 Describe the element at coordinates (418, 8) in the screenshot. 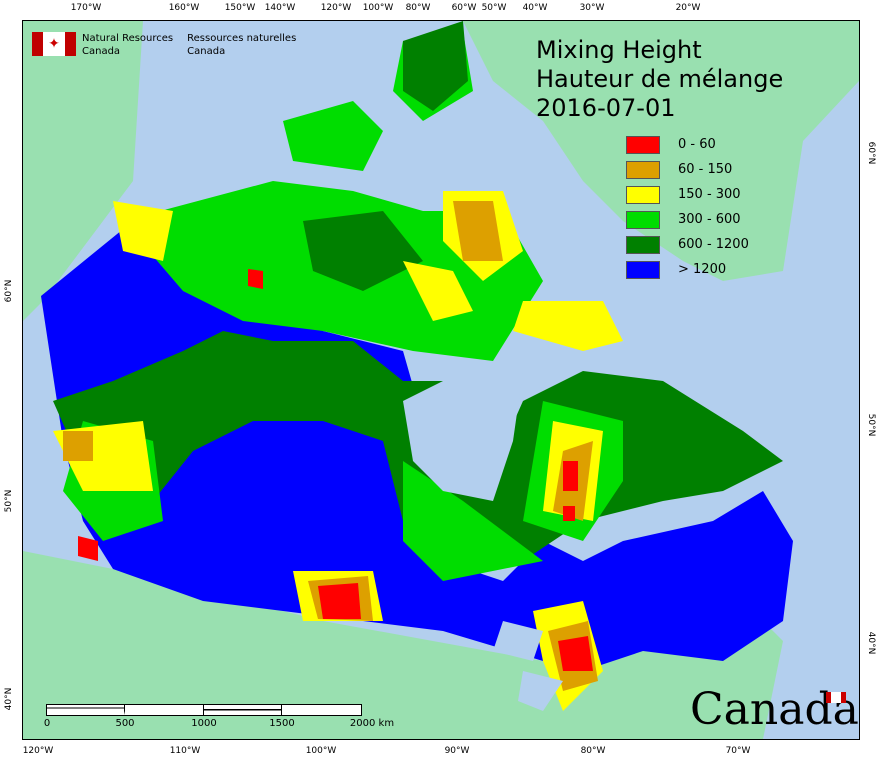

I see `top-tick: 80°W` at that location.